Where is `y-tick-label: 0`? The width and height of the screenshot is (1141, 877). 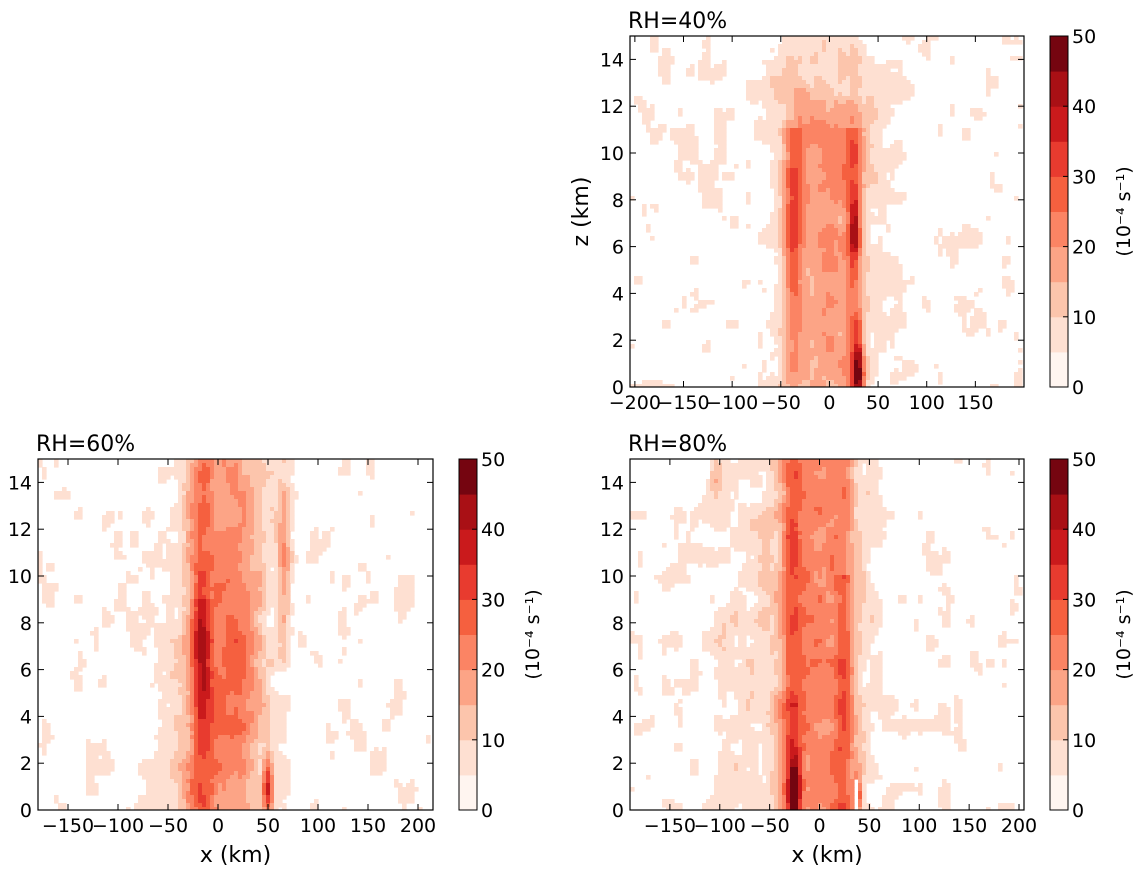 y-tick-label: 0 is located at coordinates (618, 388).